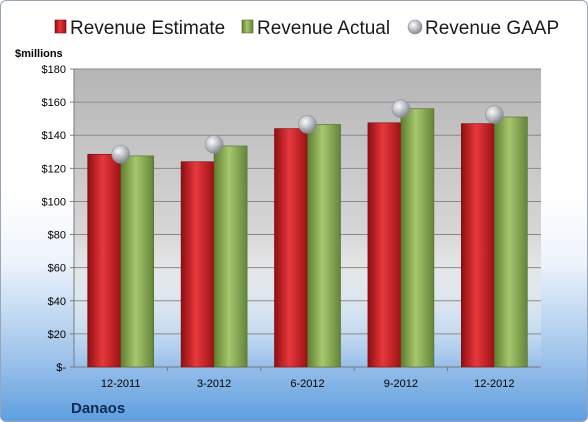  Describe the element at coordinates (54, 70) in the screenshot. I see `y-tick-label: $180` at that location.